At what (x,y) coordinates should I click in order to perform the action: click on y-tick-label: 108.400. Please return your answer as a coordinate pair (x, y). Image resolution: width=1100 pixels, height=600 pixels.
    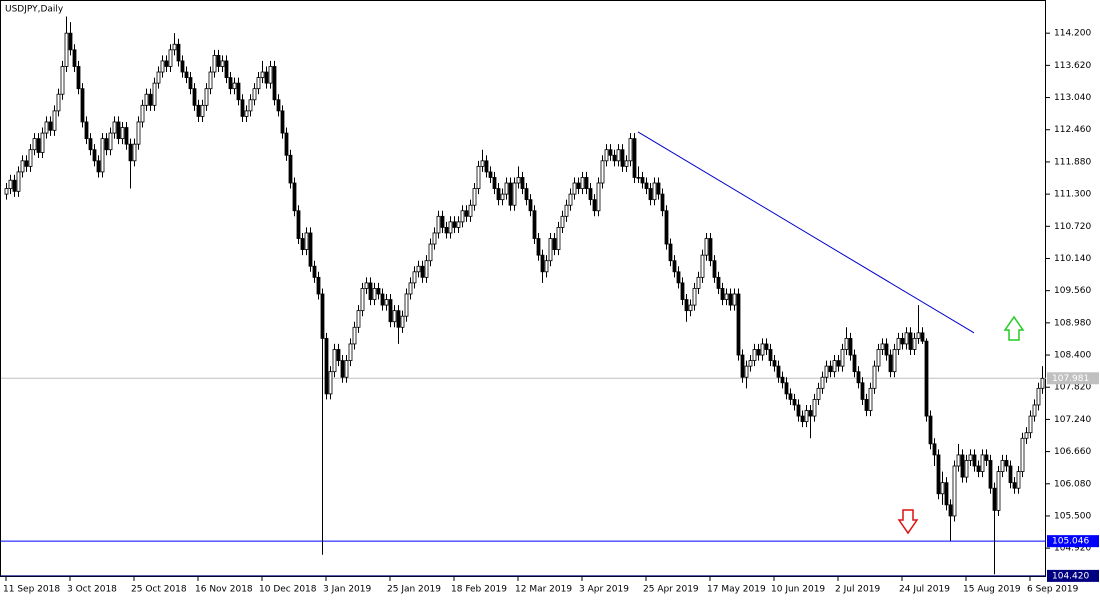
    Looking at the image, I should click on (1072, 356).